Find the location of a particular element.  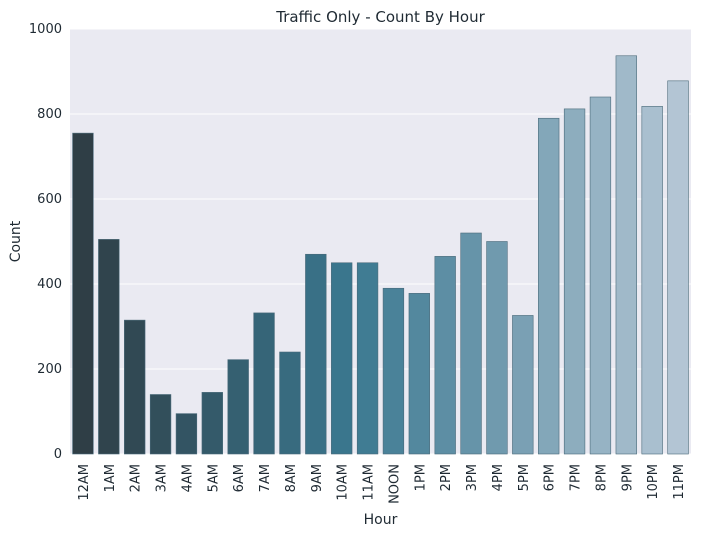

x-tick-label: 11AM is located at coordinates (369, 482).